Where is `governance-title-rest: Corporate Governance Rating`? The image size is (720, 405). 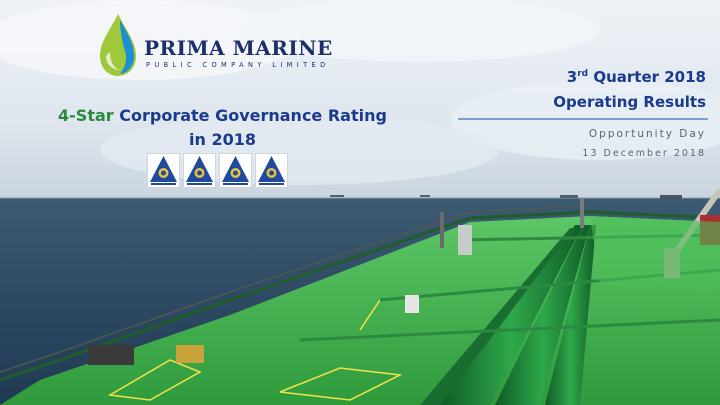 governance-title-rest: Corporate Governance Rating is located at coordinates (250, 115).